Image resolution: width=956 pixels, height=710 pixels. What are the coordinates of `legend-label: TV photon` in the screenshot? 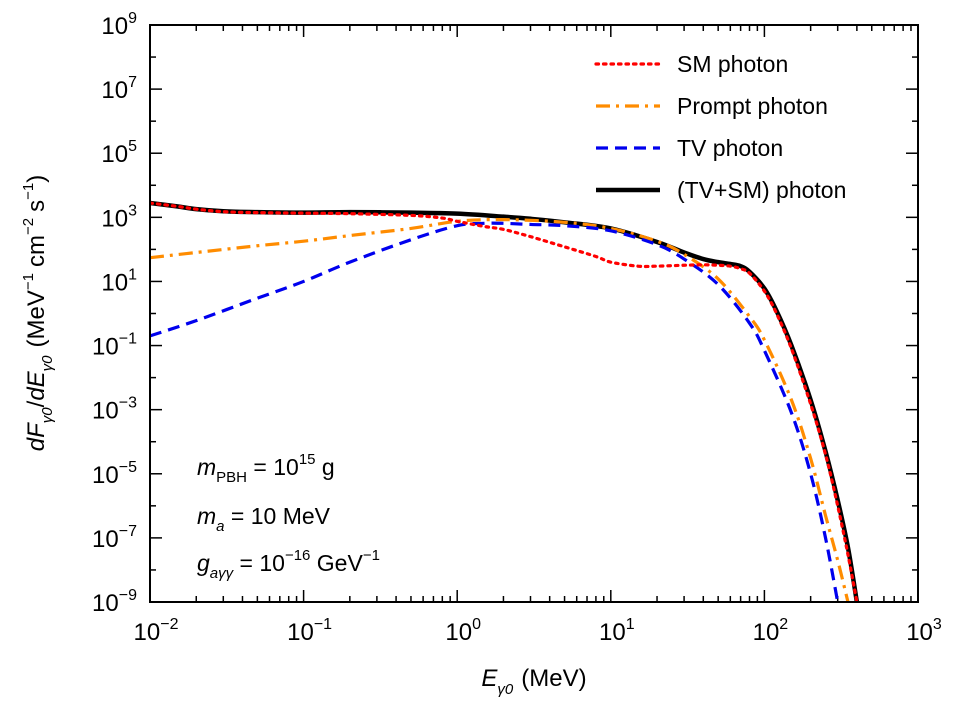 It's located at (730, 148).